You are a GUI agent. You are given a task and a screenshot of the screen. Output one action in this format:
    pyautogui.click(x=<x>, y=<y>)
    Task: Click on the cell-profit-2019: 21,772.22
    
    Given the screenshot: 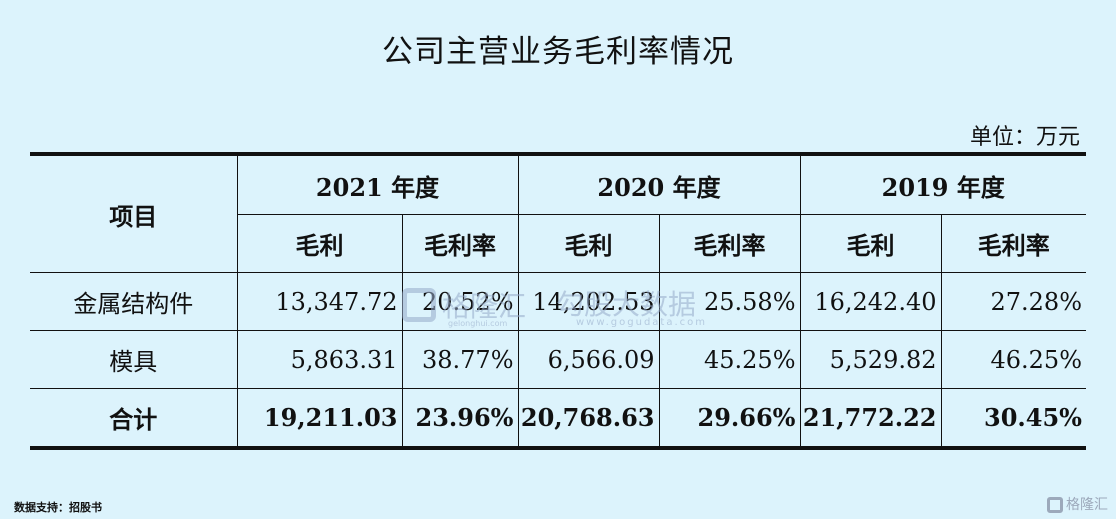 What is the action you would take?
    pyautogui.click(x=870, y=418)
    